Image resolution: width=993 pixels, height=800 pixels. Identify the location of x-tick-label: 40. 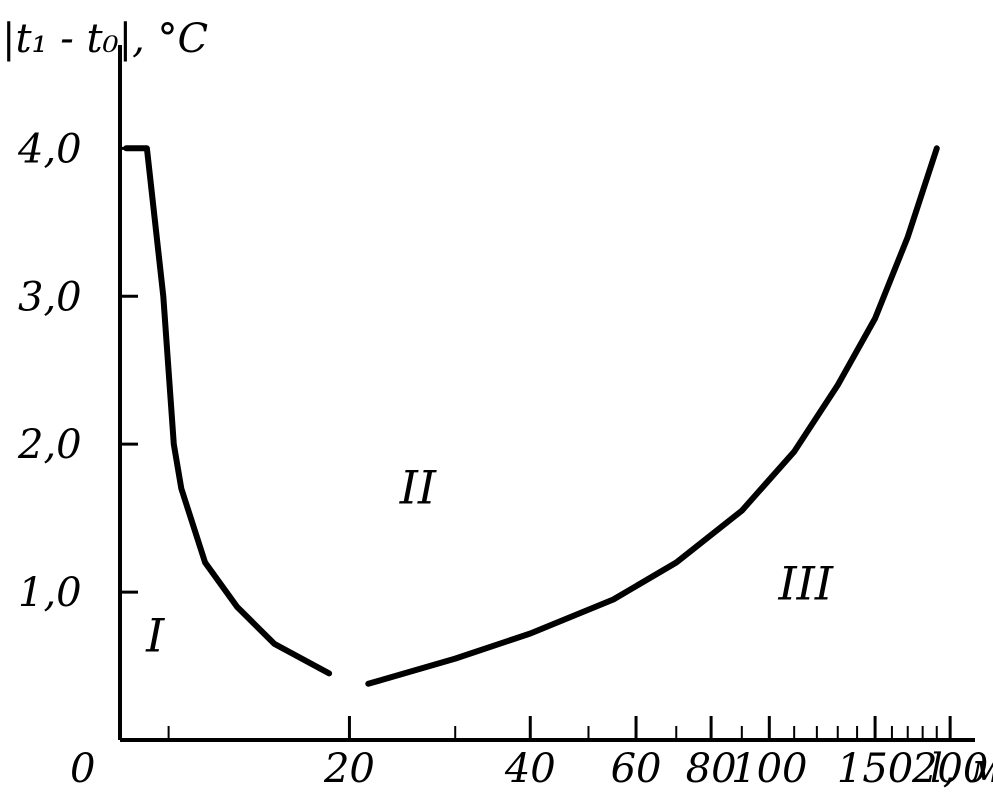
(530, 769).